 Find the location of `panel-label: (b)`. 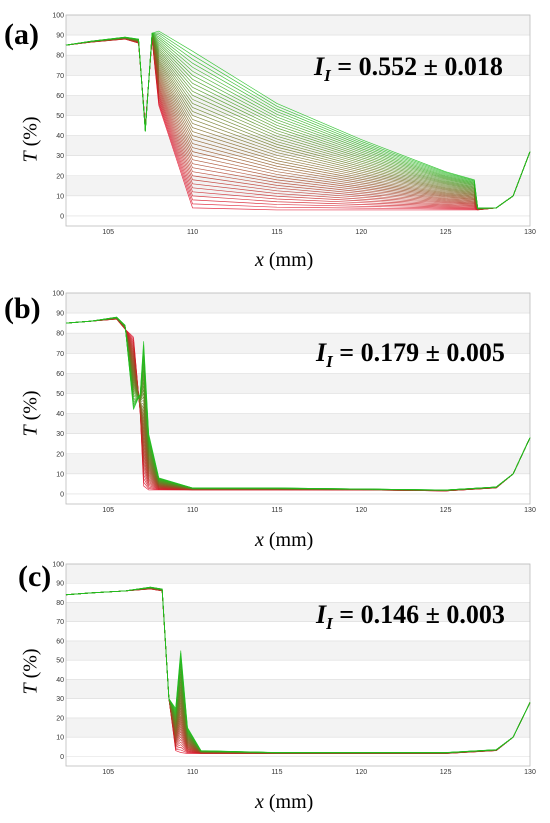

panel-label: (b) is located at coordinates (22, 308).